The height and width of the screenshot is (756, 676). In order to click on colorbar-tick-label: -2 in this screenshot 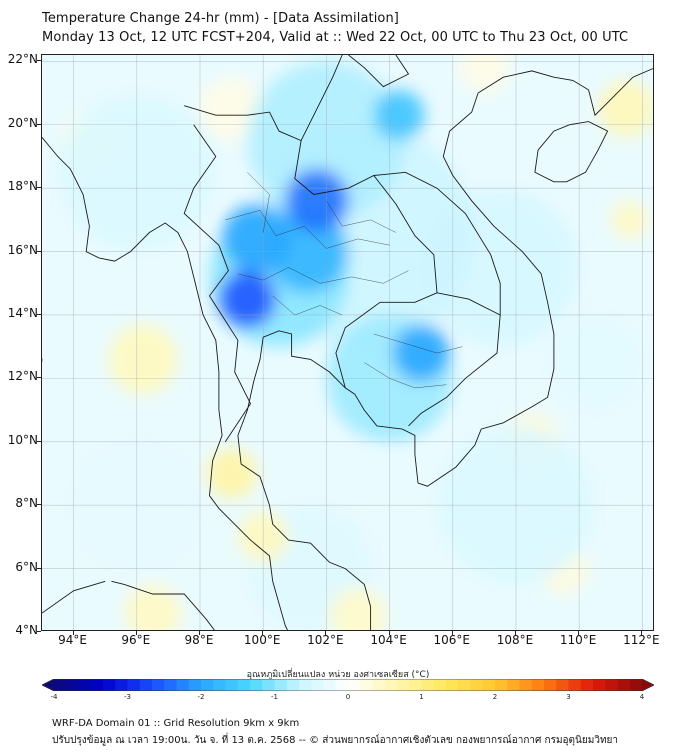, I will do `click(201, 697)`.